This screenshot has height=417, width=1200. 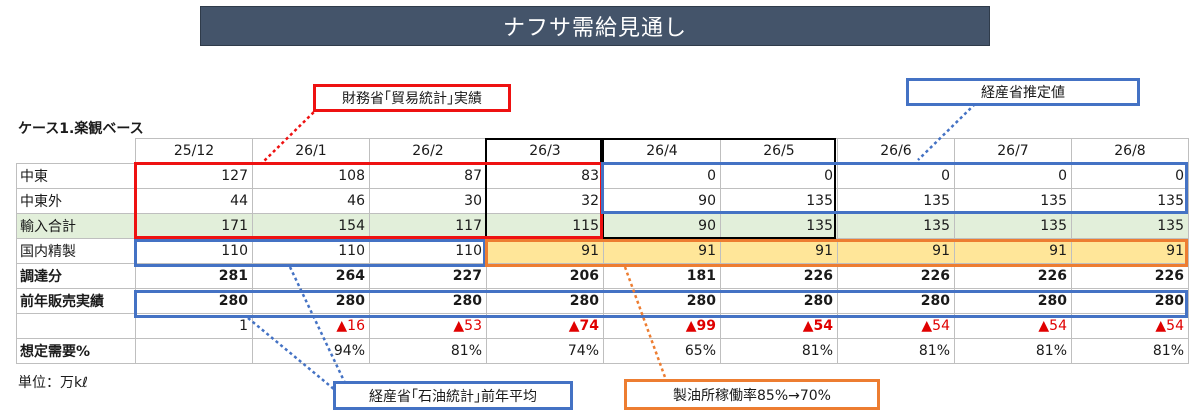 I want to click on col-header: 26/5, so click(x=779, y=151).